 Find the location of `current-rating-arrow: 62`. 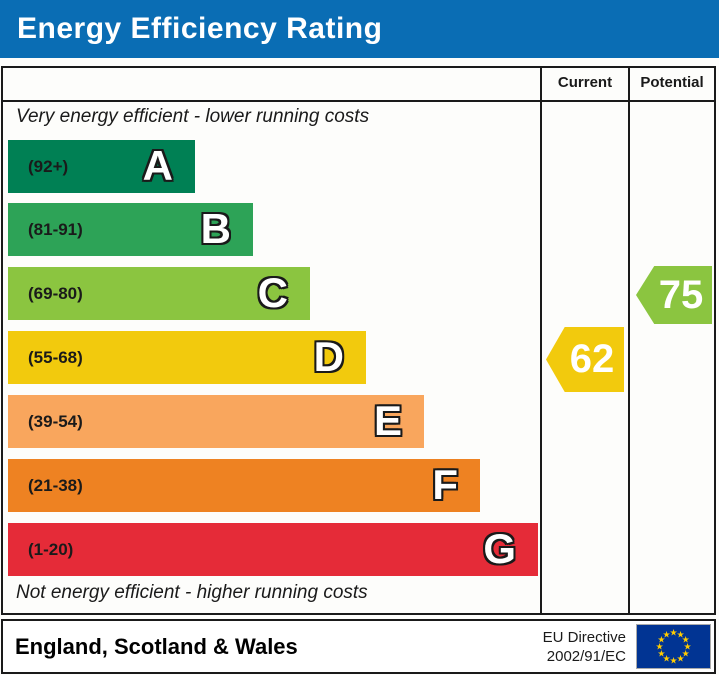

current-rating-arrow: 62 is located at coordinates (585, 359).